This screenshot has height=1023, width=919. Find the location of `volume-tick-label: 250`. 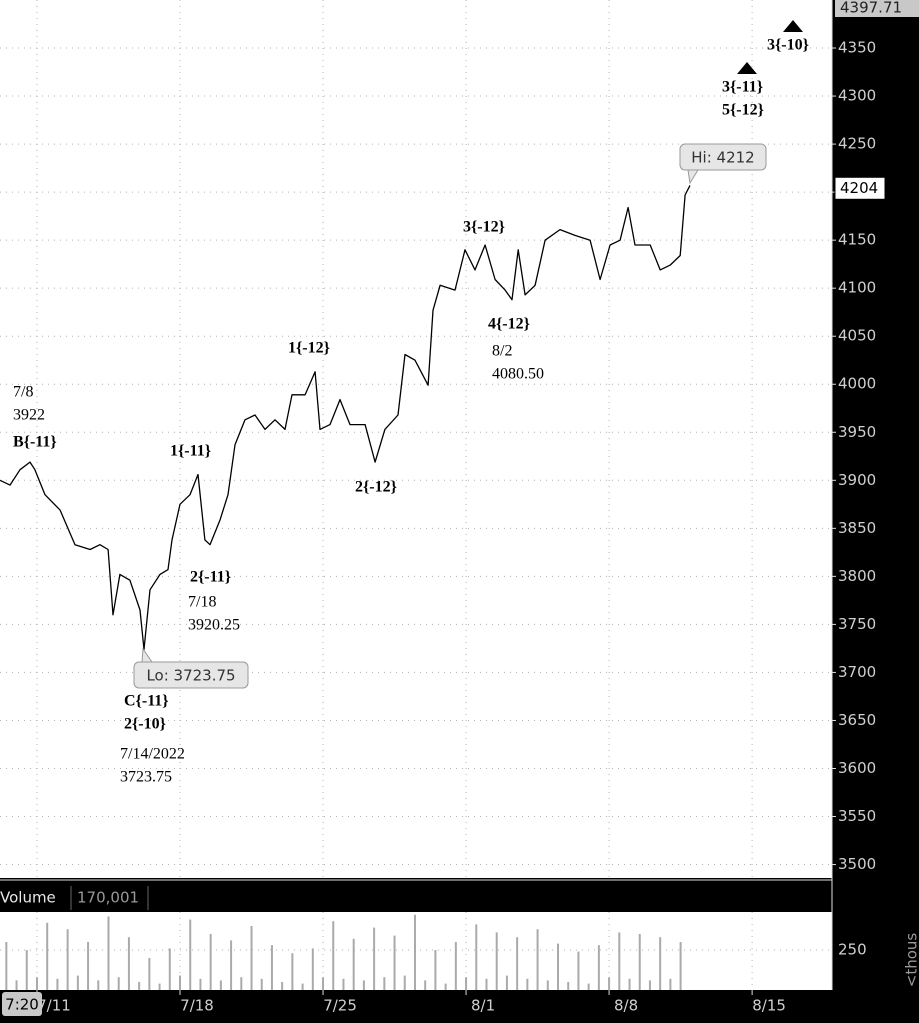

volume-tick-label: 250 is located at coordinates (852, 950).